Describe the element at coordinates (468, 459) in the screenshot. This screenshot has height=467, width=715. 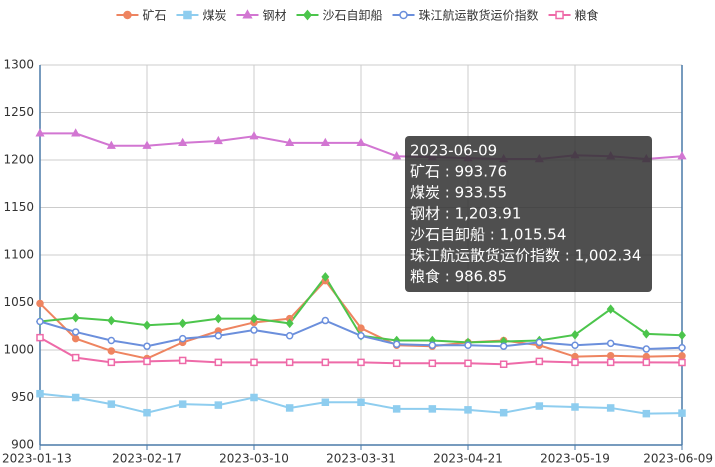
I see `x-tick-label: 2023-04-21` at that location.